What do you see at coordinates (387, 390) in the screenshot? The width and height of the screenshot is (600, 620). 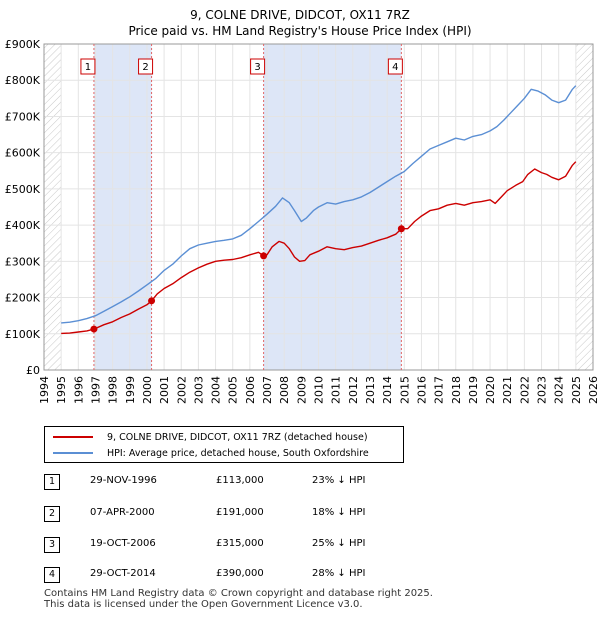 I see `x-tick-label: 2014` at bounding box center [387, 390].